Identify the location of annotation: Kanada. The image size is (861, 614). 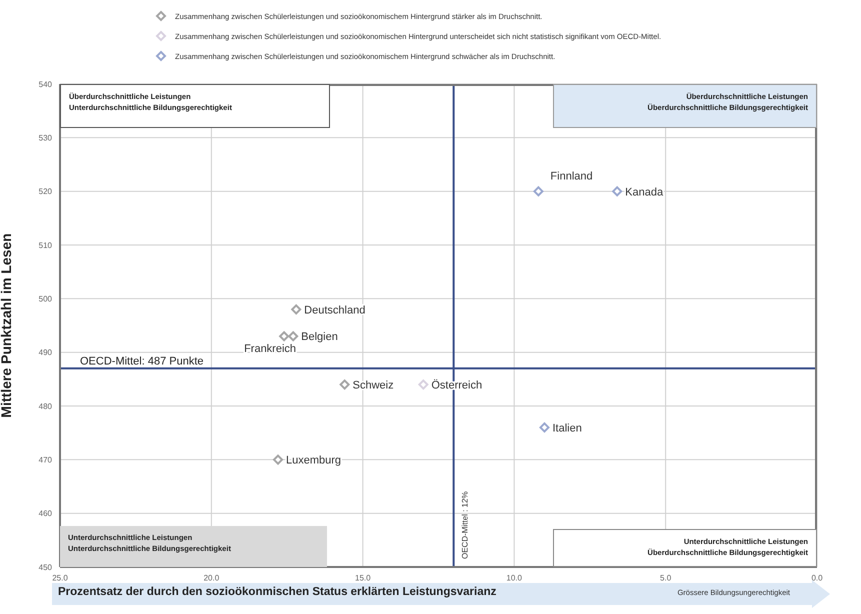
(644, 192).